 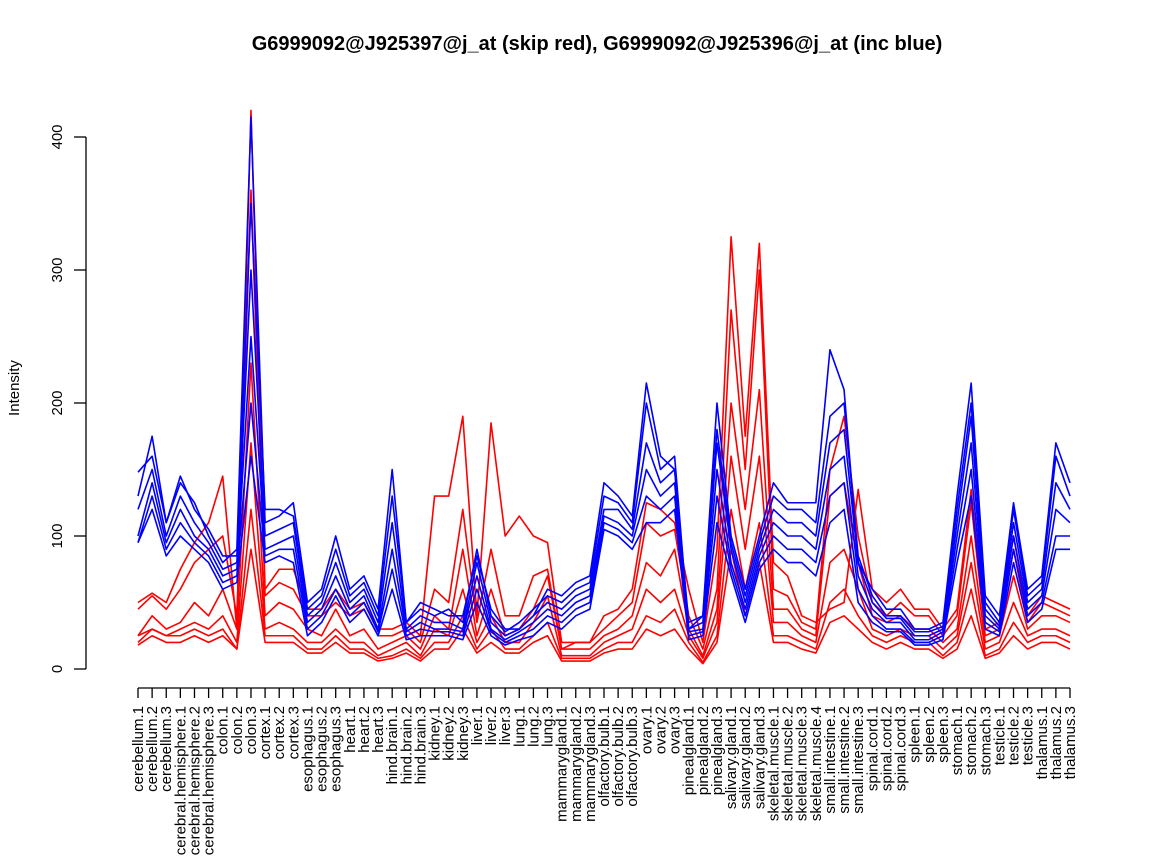 What do you see at coordinates (731, 757) in the screenshot?
I see `x-tick-label: salivary.gland.1` at bounding box center [731, 757].